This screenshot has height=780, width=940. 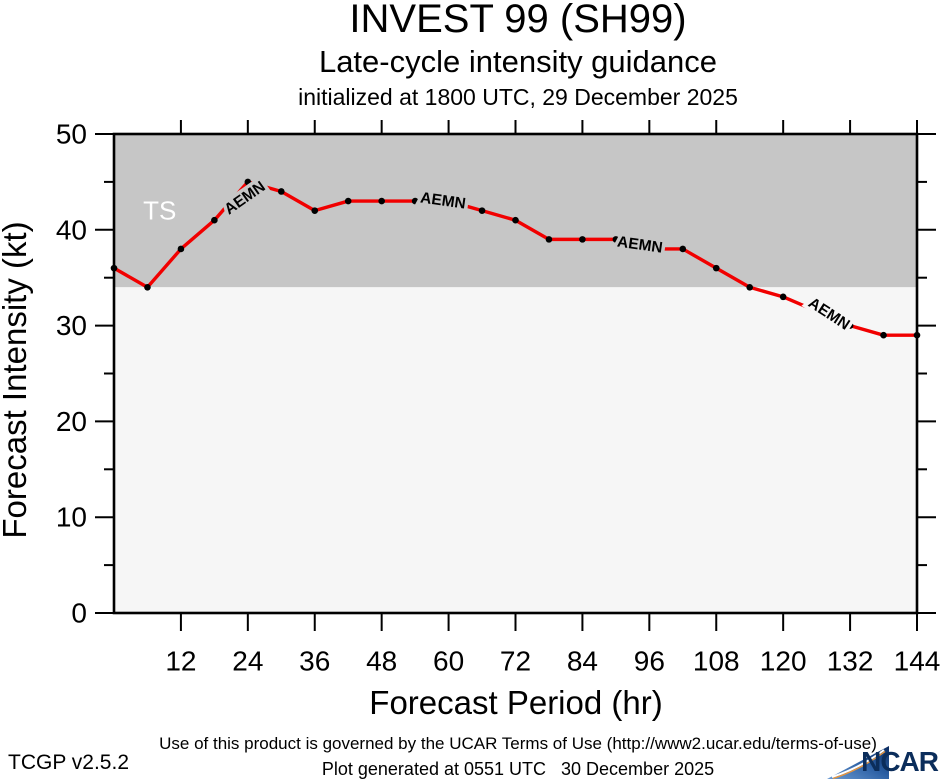 What do you see at coordinates (716, 661) in the screenshot?
I see `x-tick-label: 108` at bounding box center [716, 661].